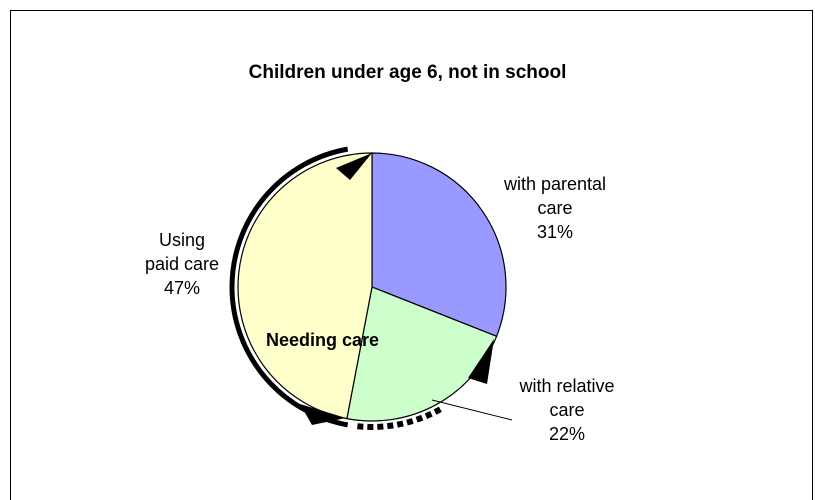 Image resolution: width=815 pixels, height=500 pixels. Describe the element at coordinates (407, 72) in the screenshot. I see `chart-title: Children under age 6, not in school` at that location.